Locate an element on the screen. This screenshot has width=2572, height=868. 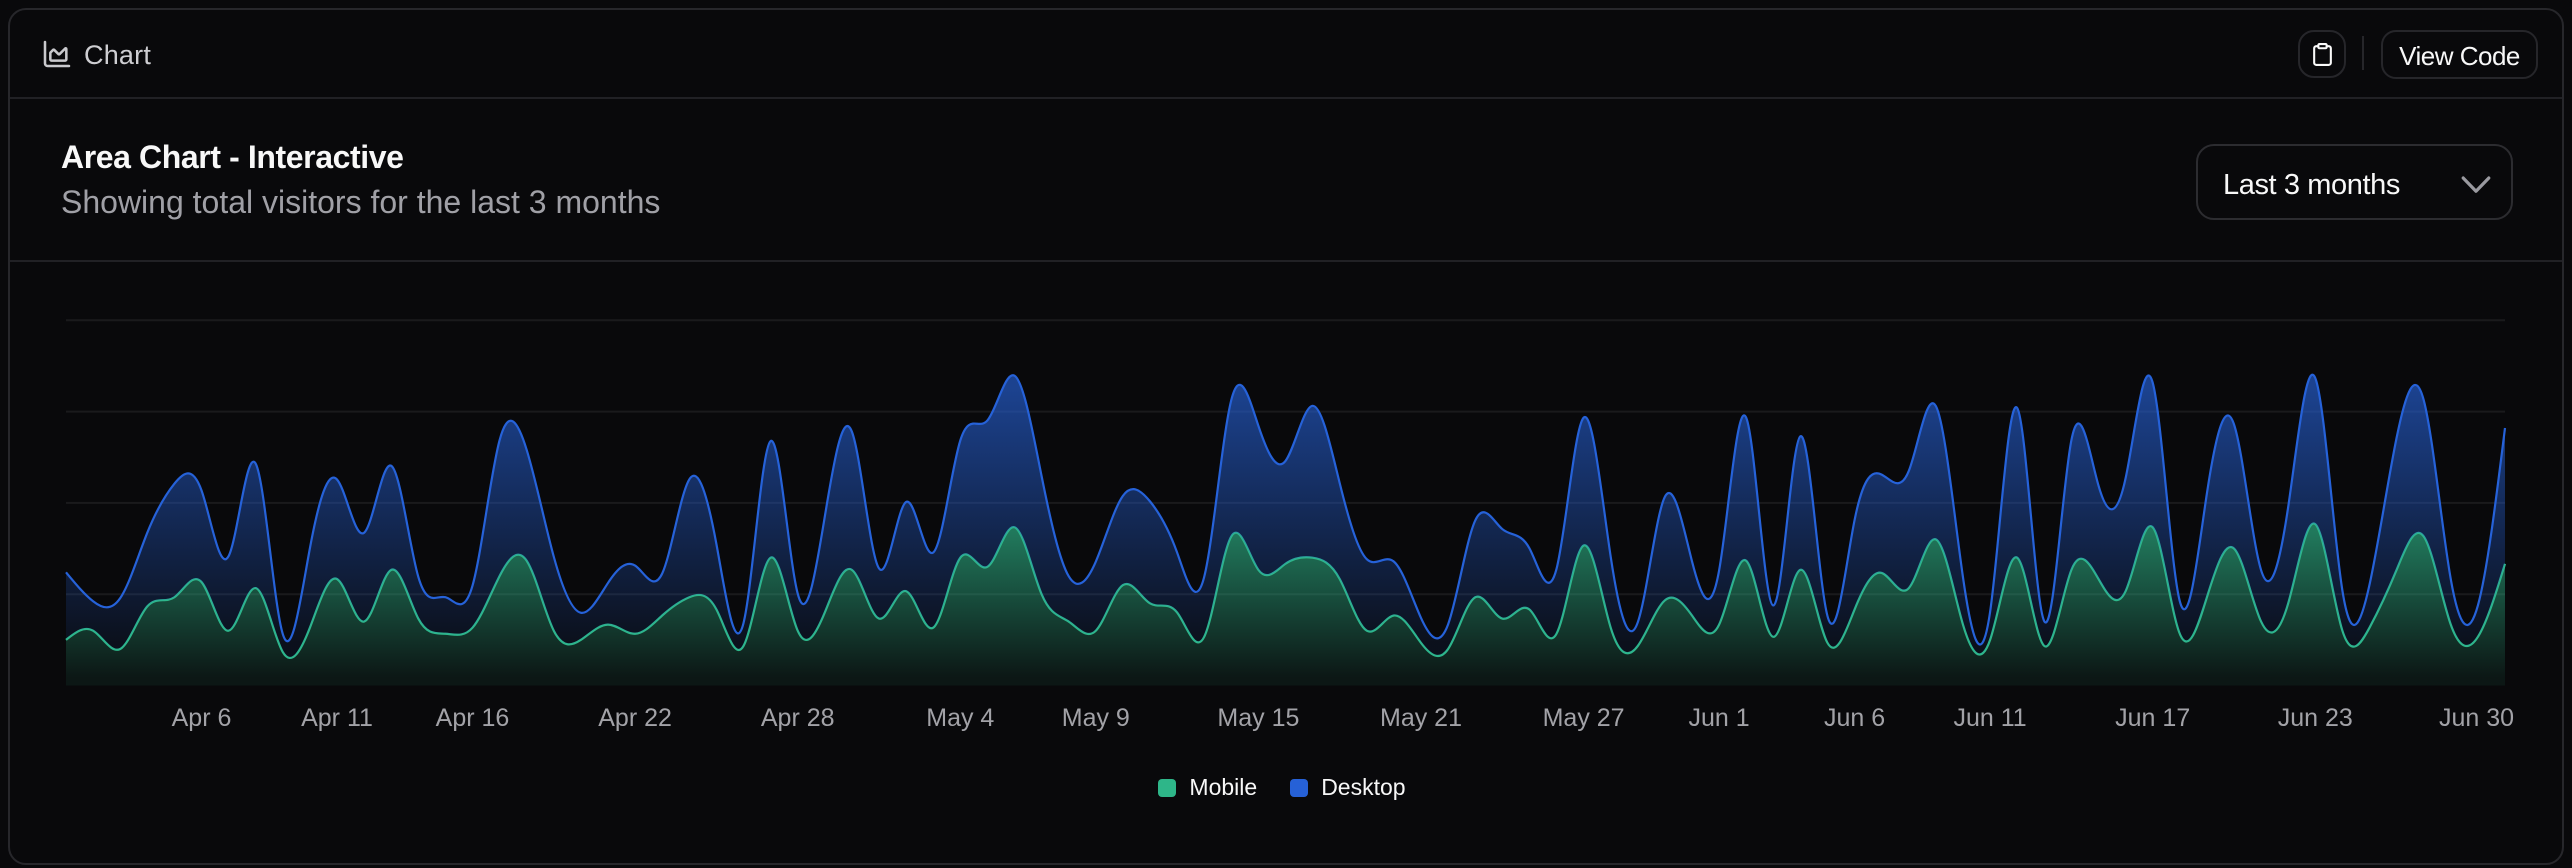
svg-text: May 9 is located at coordinates (1096, 718).